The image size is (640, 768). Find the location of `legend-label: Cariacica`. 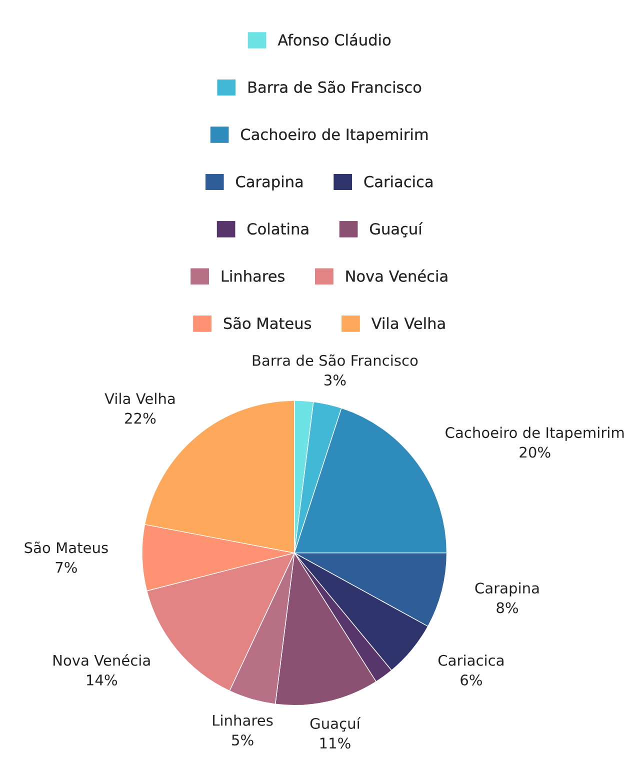

legend-label: Cariacica is located at coordinates (398, 182).